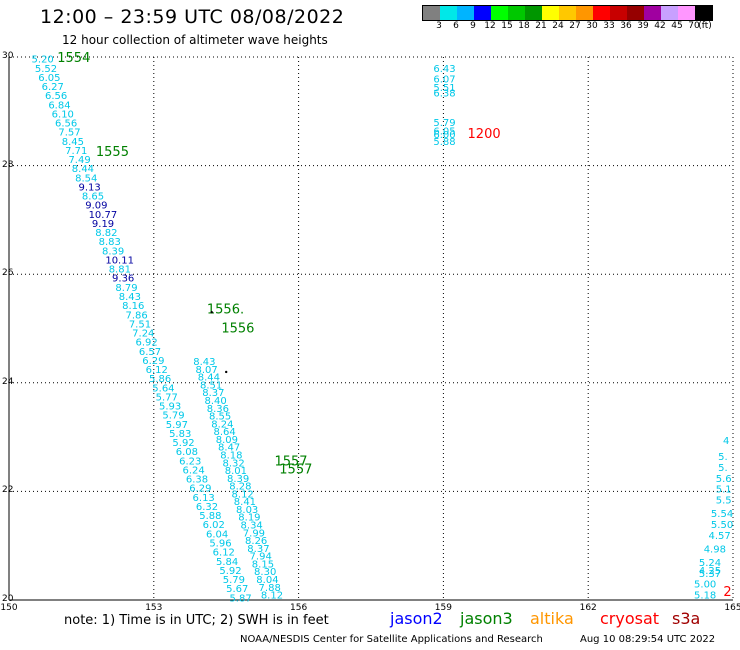  What do you see at coordinates (224, 553) in the screenshot?
I see `wave-height-value: 6.12` at bounding box center [224, 553].